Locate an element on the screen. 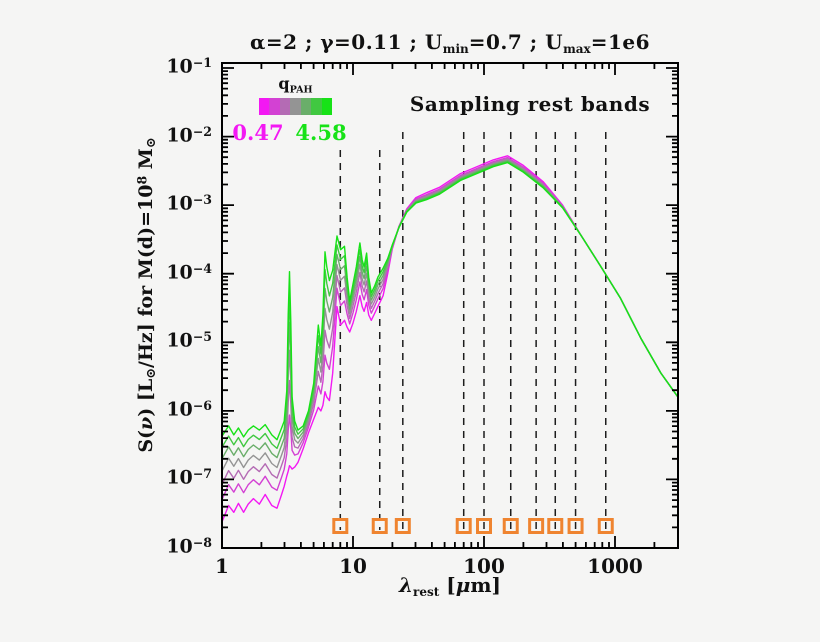 This screenshot has width=820, height=642. y-tick-label: 10⁻¹ is located at coordinates (189, 66).